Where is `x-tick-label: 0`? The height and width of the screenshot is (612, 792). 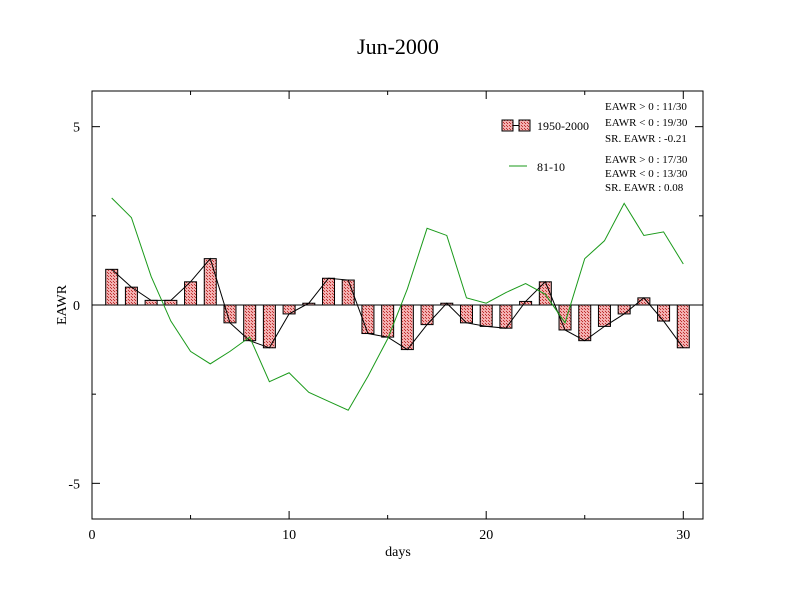
x-tick-label: 0 is located at coordinates (92, 535).